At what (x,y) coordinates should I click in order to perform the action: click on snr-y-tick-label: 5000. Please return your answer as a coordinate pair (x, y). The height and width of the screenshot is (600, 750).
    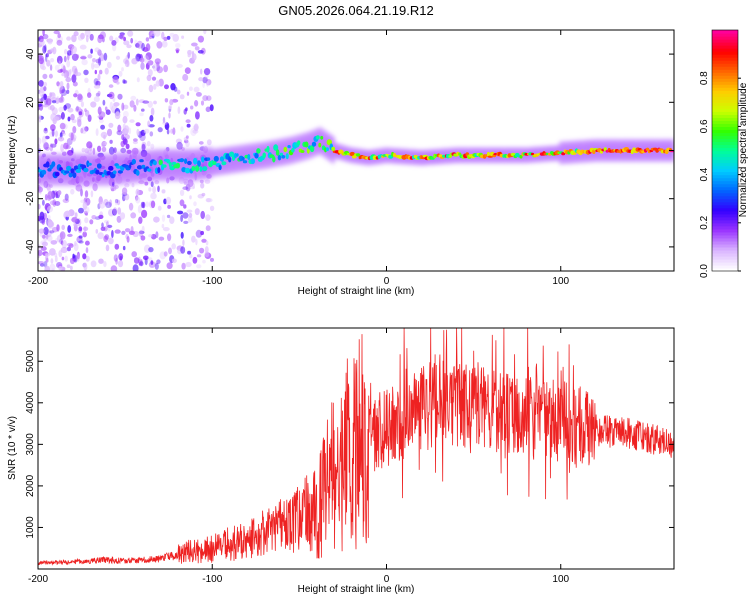
    Looking at the image, I should click on (30, 361).